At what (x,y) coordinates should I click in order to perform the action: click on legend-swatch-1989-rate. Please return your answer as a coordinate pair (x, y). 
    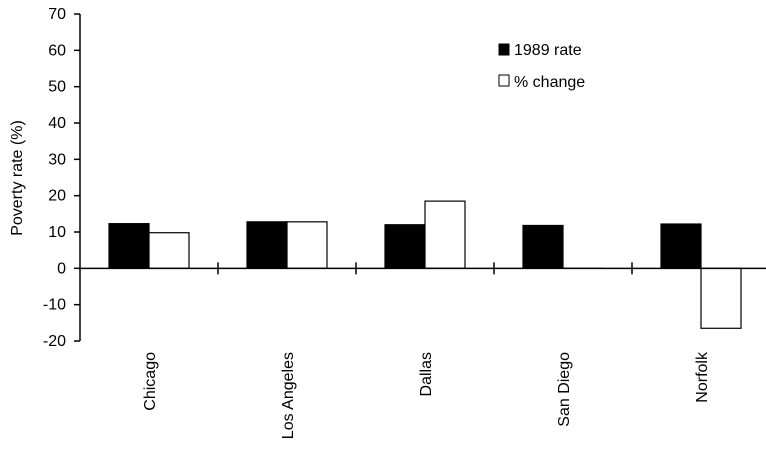
    Looking at the image, I should click on (504, 49).